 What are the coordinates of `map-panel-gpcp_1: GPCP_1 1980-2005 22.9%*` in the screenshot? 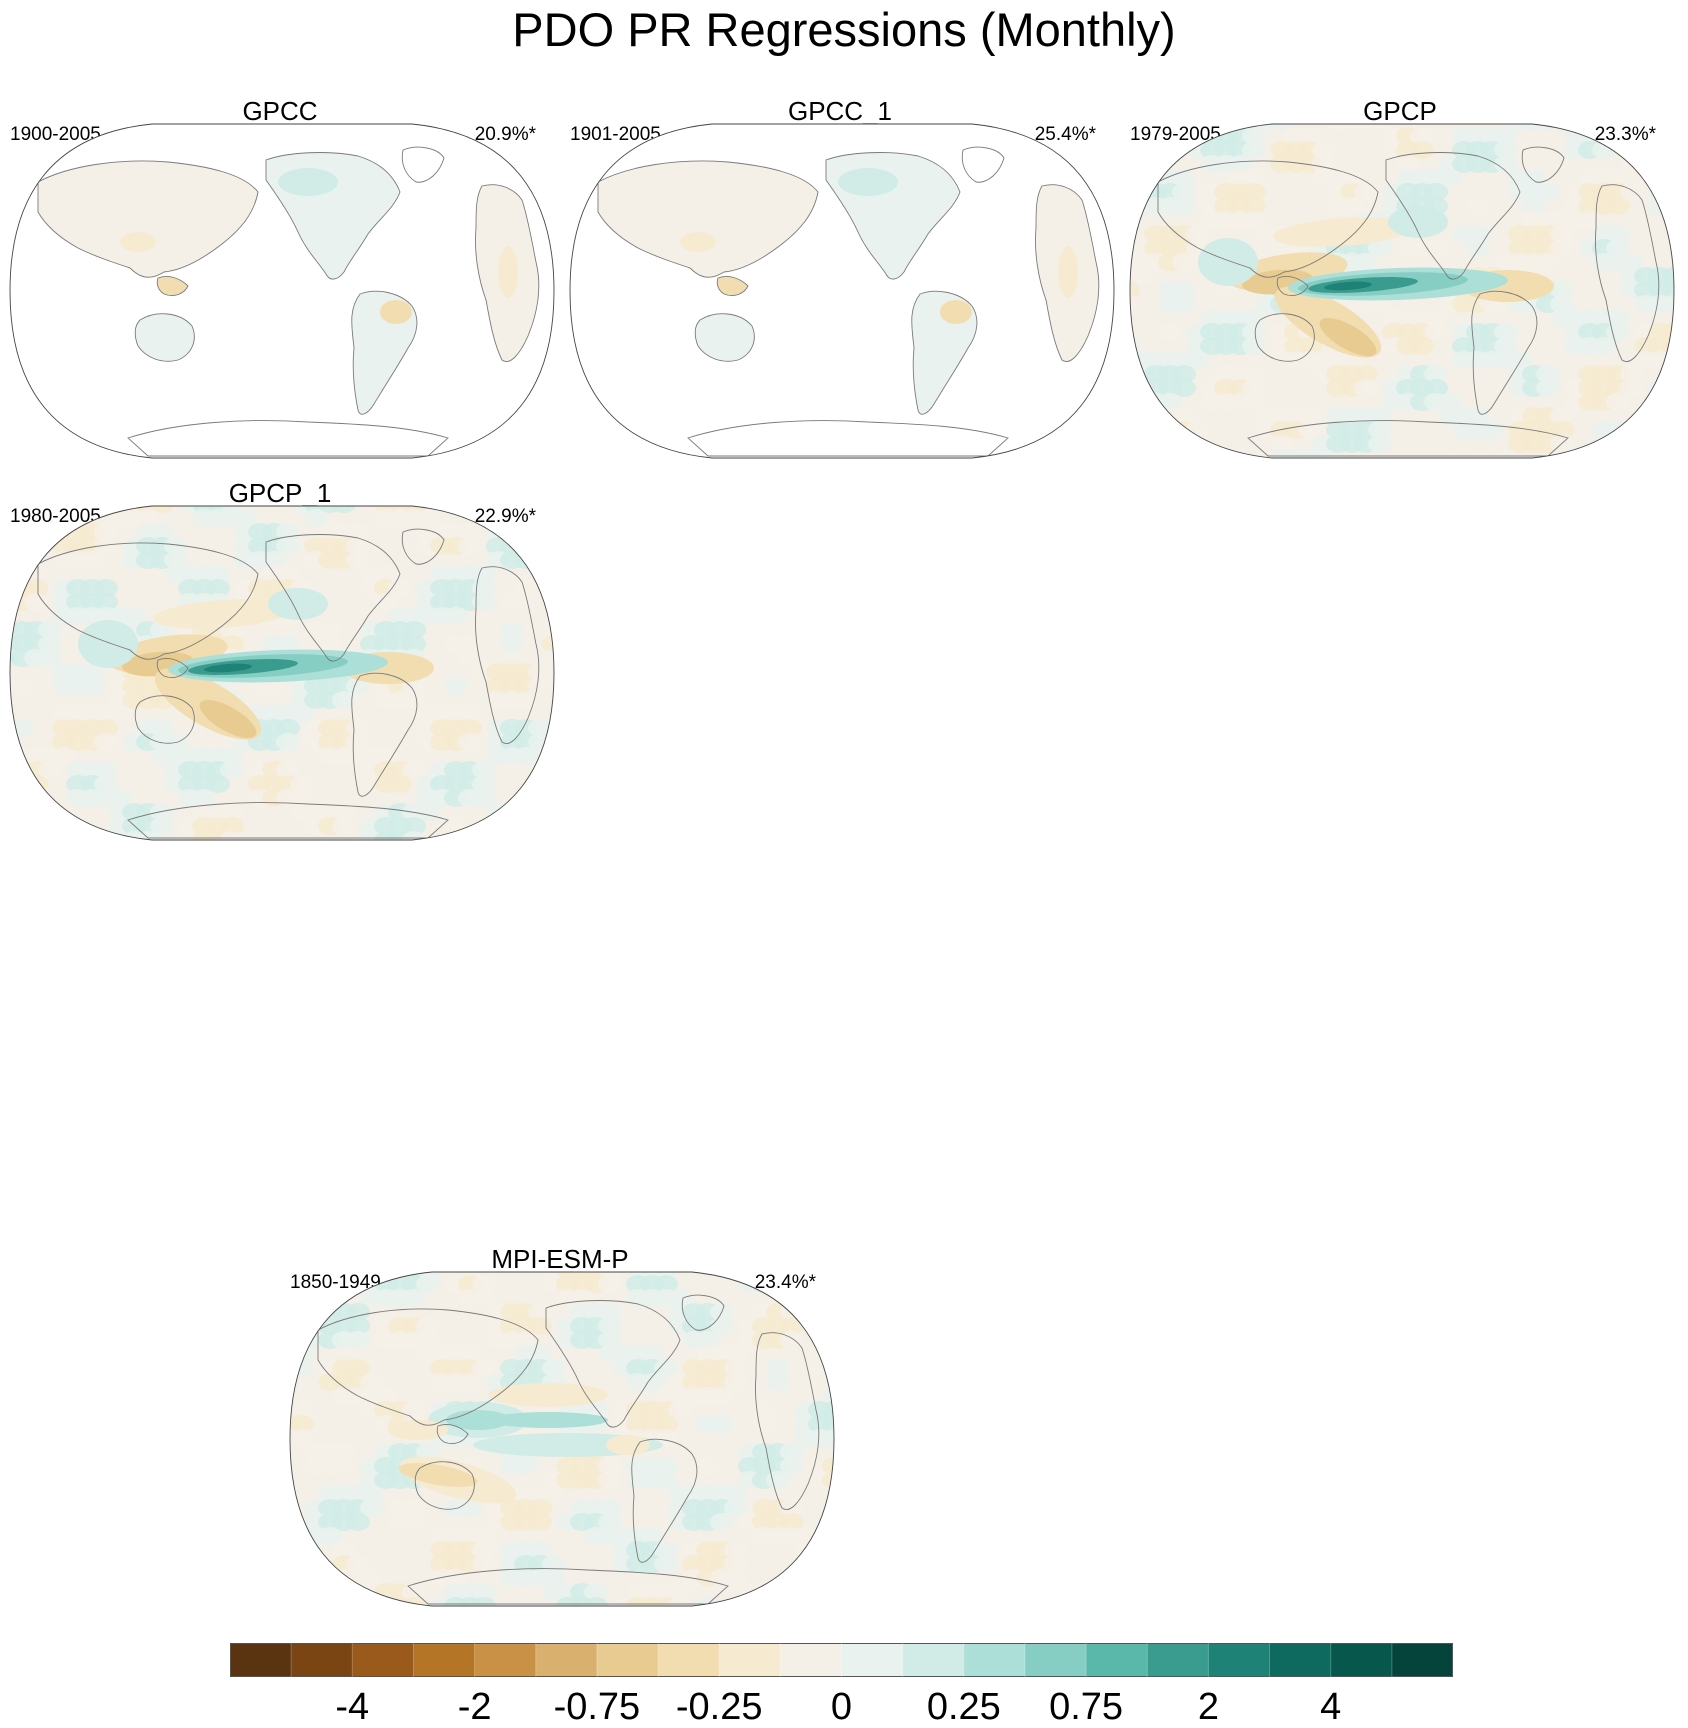 It's located at (280, 678).